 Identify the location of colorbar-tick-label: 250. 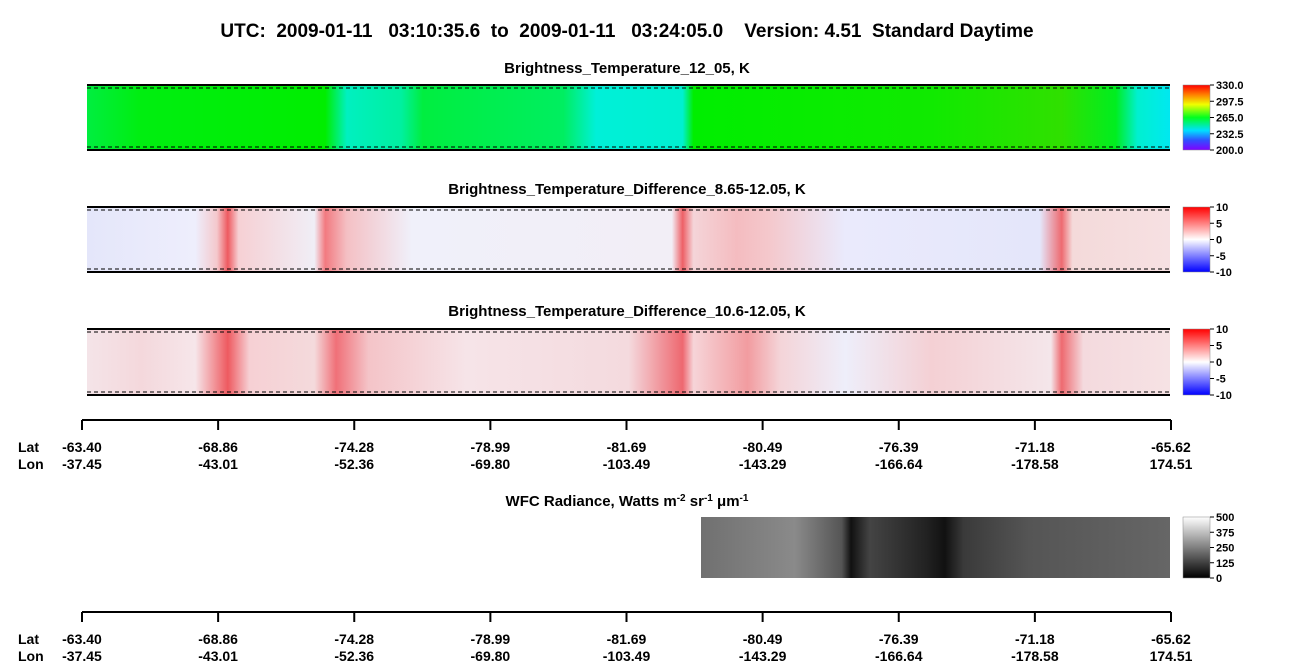
(1225, 549).